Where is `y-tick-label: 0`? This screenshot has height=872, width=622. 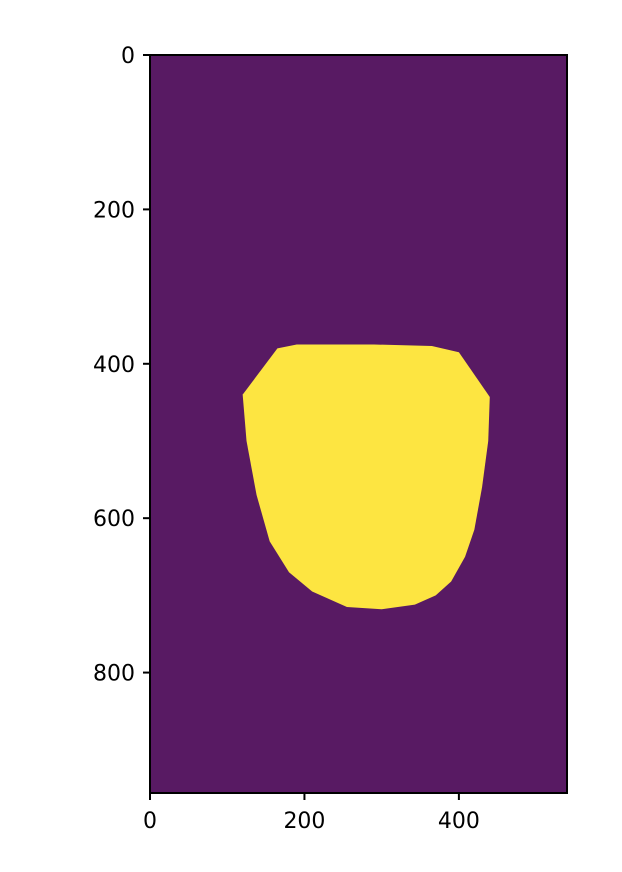
y-tick-label: 0 is located at coordinates (128, 56).